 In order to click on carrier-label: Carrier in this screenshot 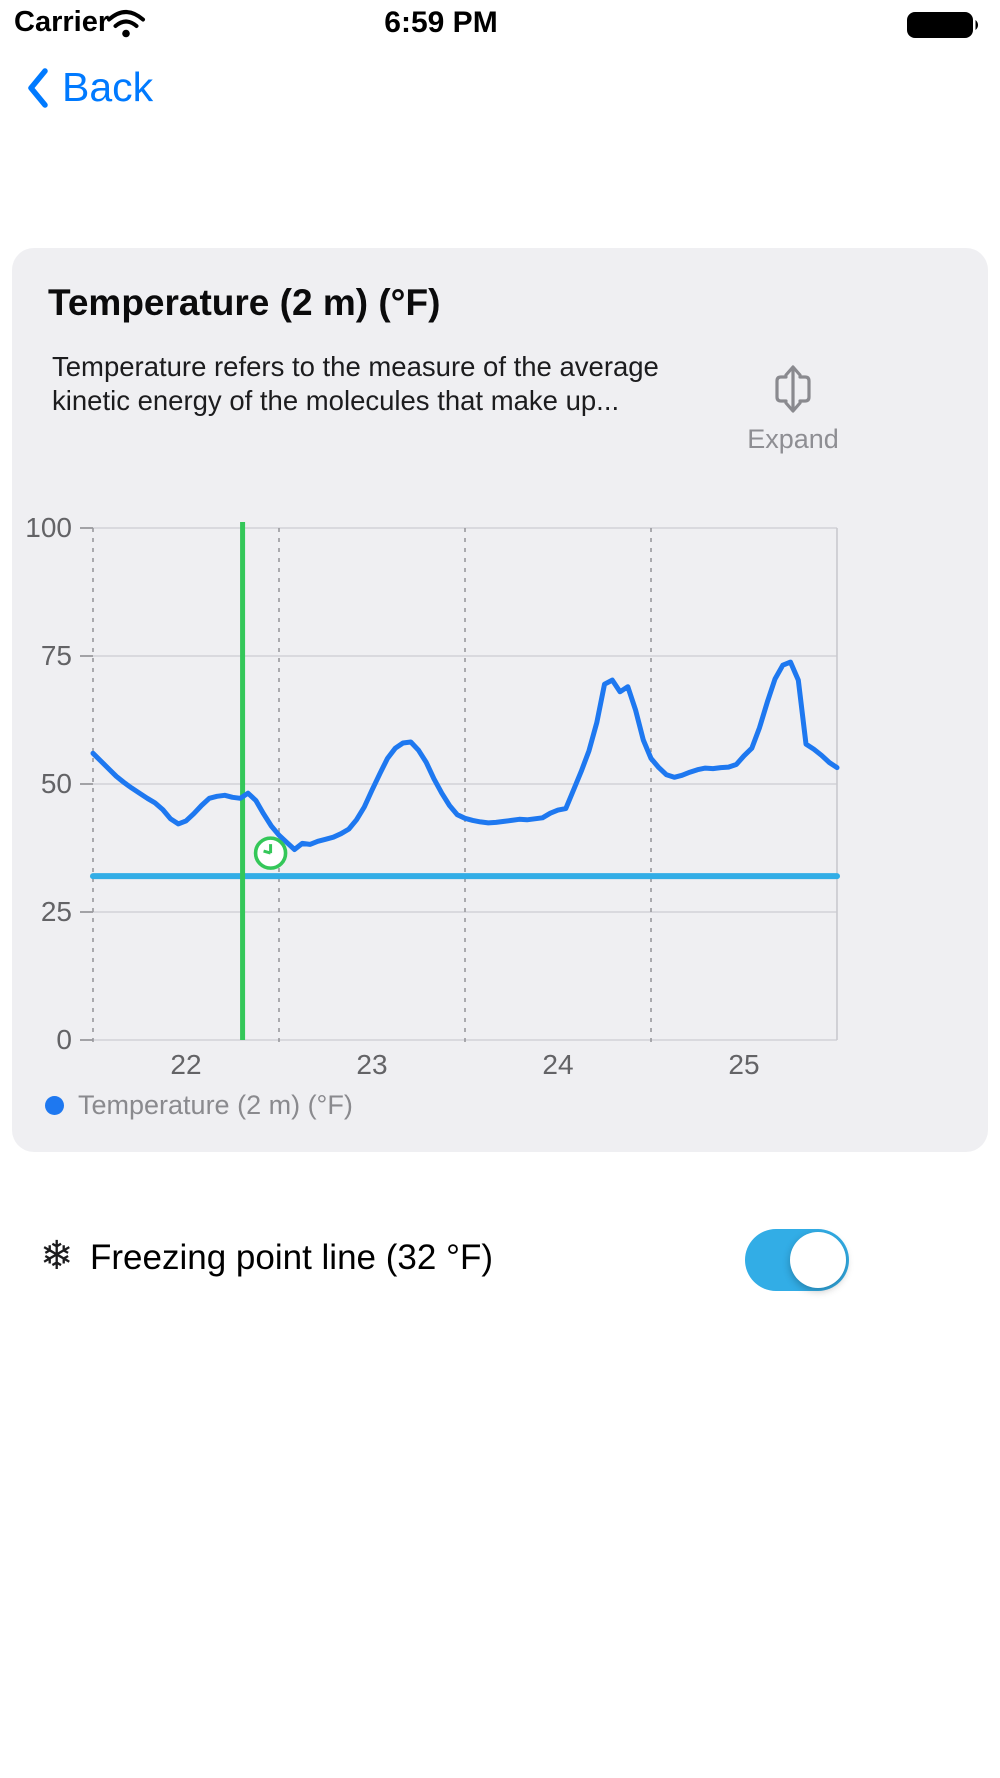, I will do `click(62, 22)`.